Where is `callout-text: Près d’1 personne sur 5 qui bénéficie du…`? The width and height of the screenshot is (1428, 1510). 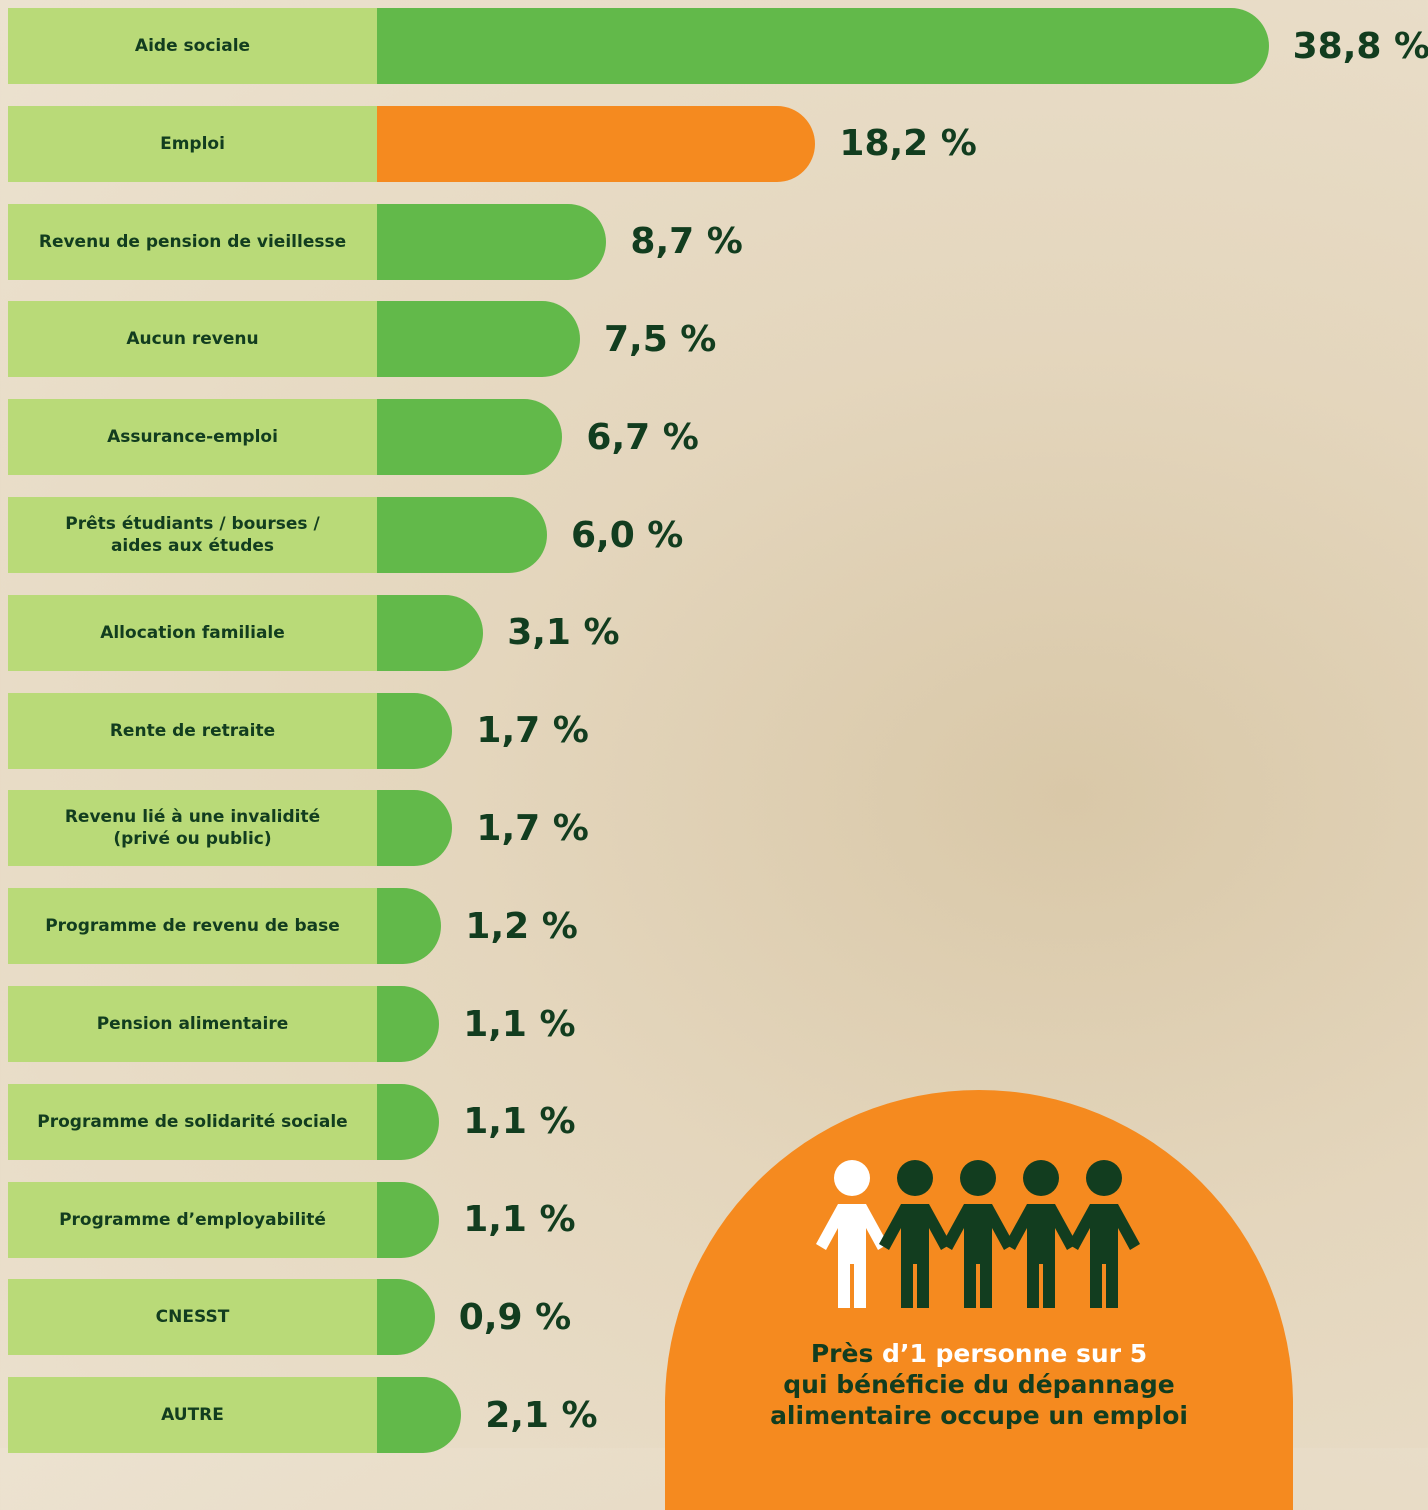
callout-text: Près d’1 personne sur 5 qui bénéficie du… is located at coordinates (979, 1384).